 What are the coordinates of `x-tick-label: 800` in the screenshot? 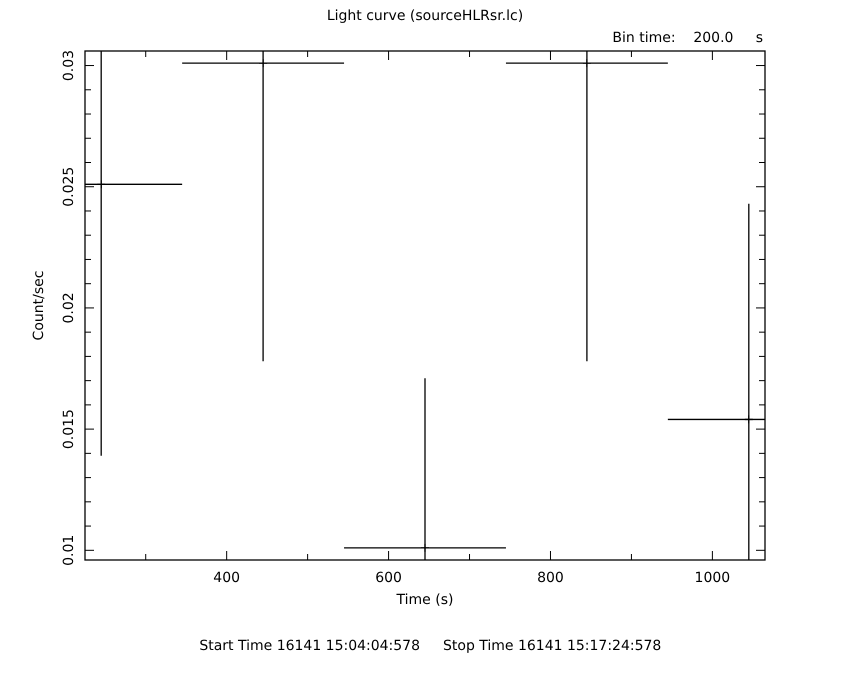 It's located at (550, 578).